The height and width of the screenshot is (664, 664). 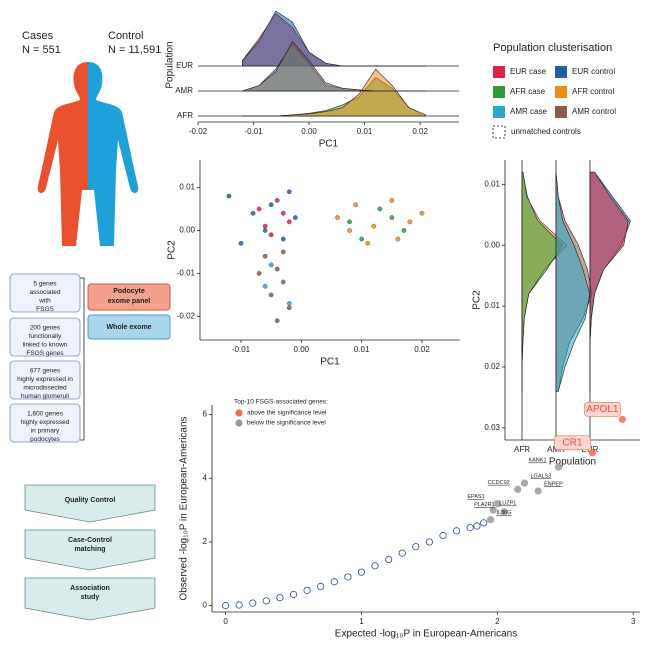 I want to click on gene-set-text: in primary, so click(x=45, y=431).